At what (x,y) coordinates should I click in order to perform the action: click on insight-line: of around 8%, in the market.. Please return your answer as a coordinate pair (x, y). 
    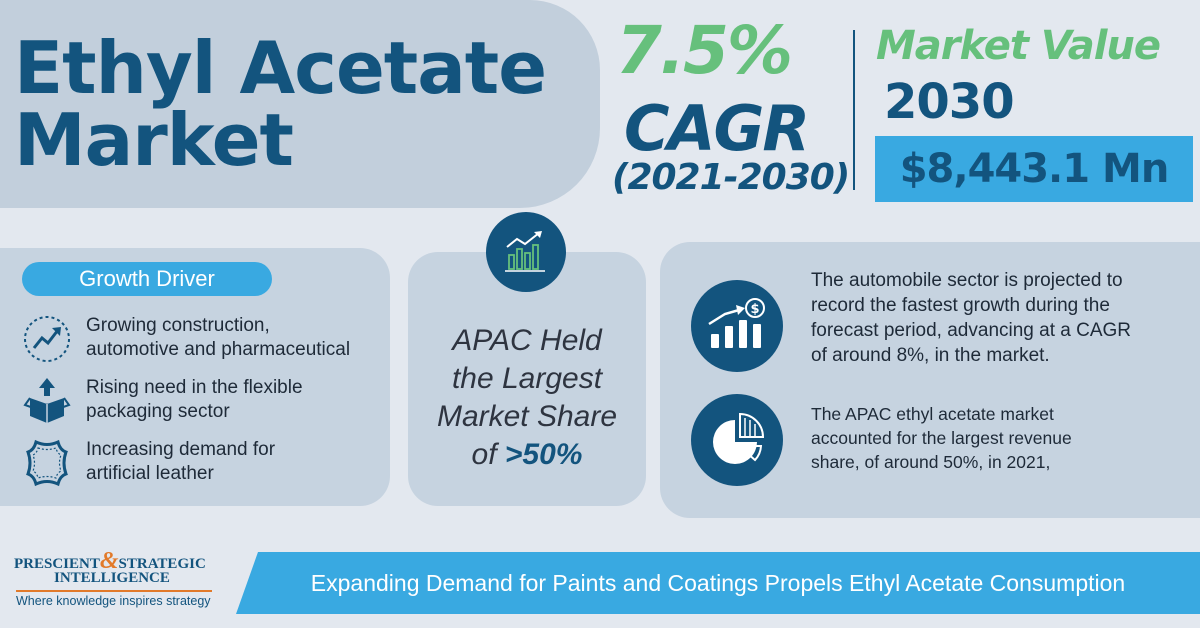
    Looking at the image, I should click on (930, 355).